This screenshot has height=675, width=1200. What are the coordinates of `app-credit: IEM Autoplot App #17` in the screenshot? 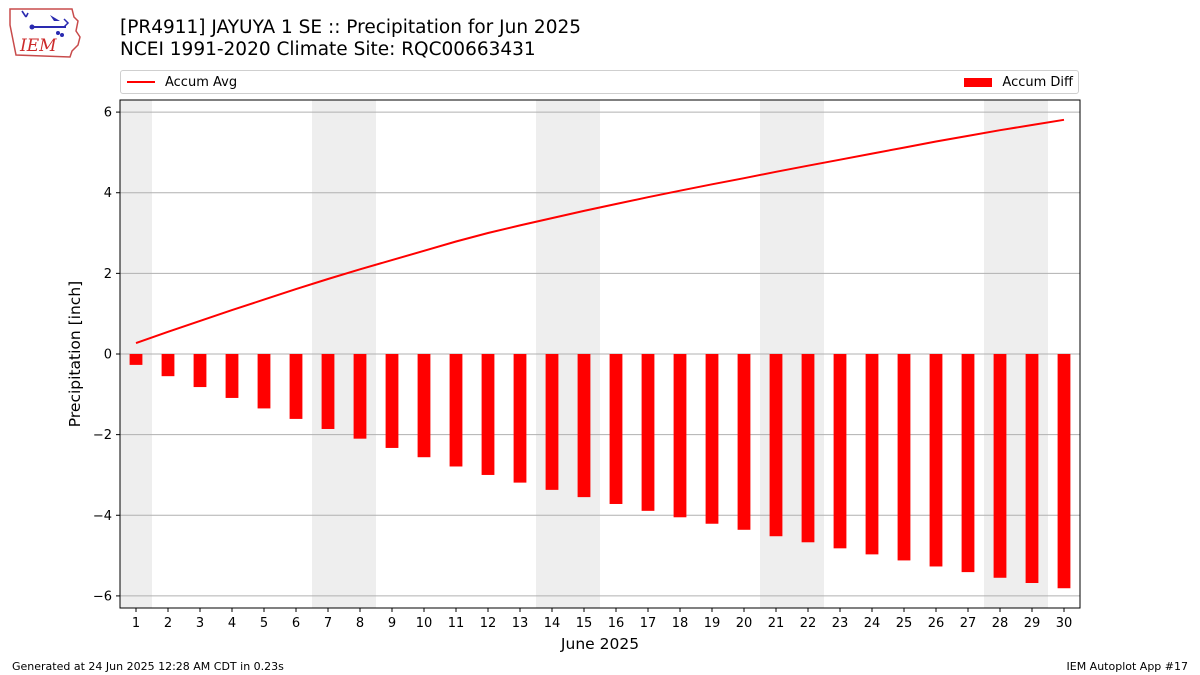 It's located at (1127, 666).